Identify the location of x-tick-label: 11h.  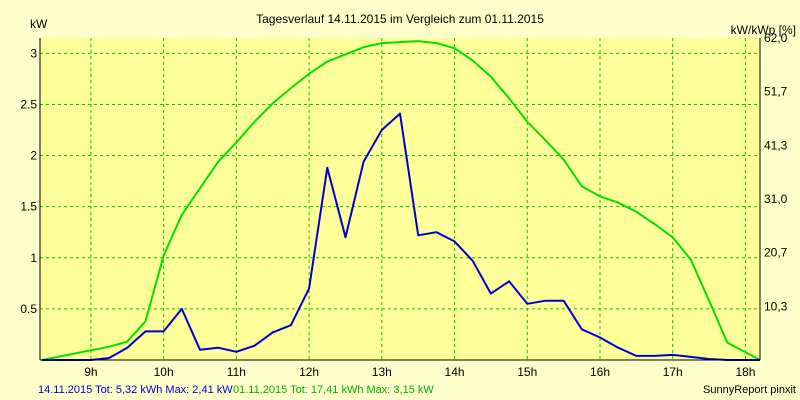
(236, 372).